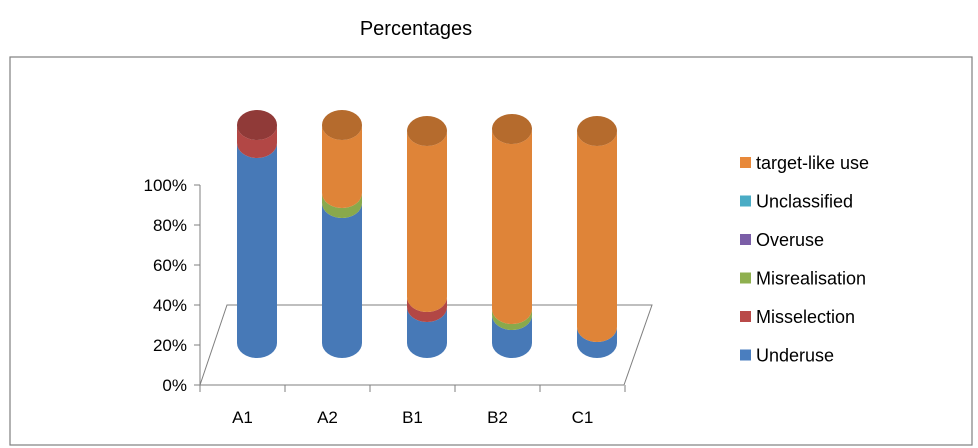 Image resolution: width=978 pixels, height=448 pixels. Describe the element at coordinates (412, 417) in the screenshot. I see `x-tick-label: B1` at that location.